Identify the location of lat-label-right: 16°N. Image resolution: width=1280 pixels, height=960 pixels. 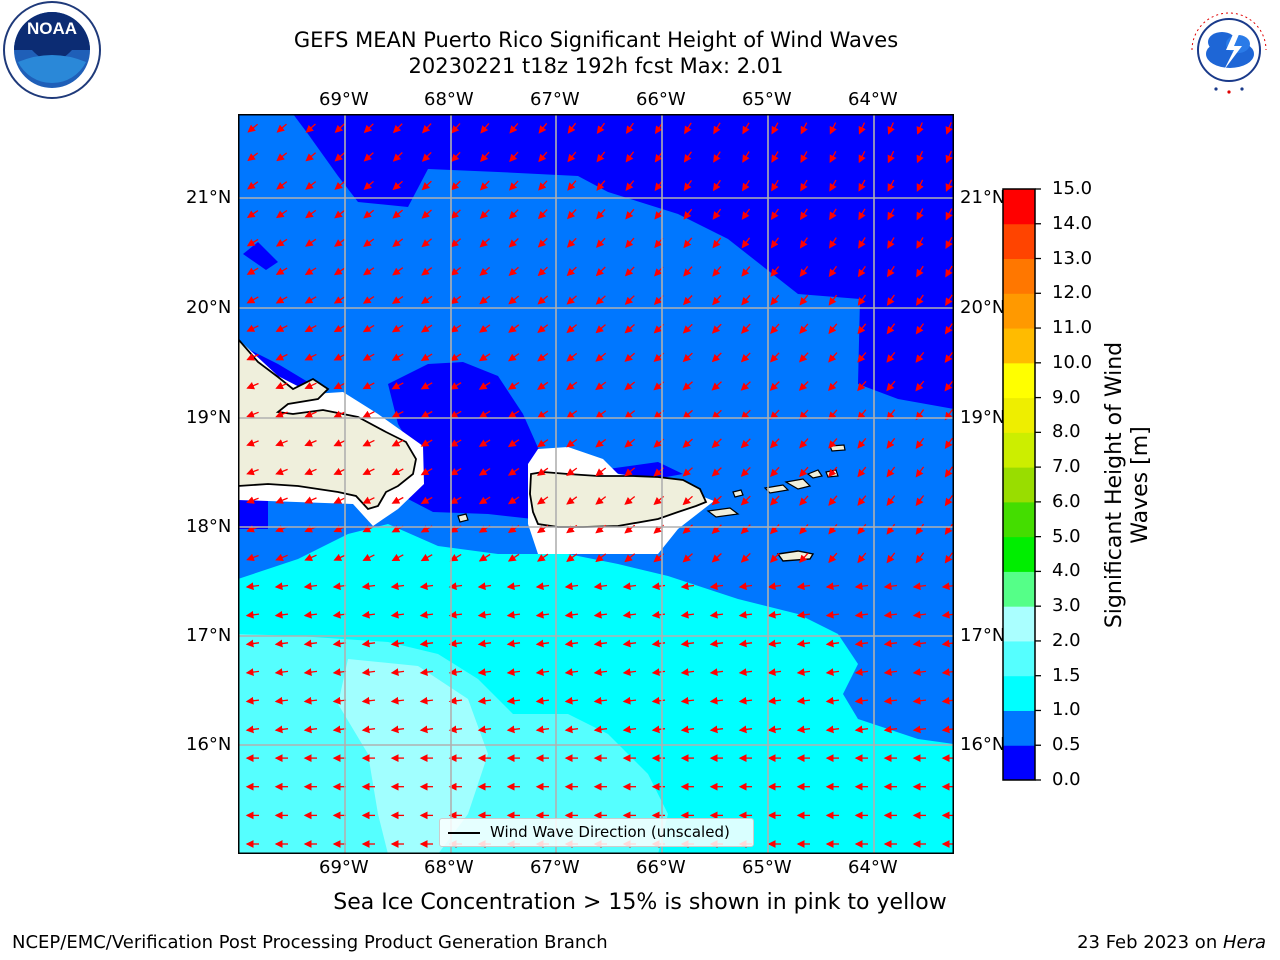
(983, 744).